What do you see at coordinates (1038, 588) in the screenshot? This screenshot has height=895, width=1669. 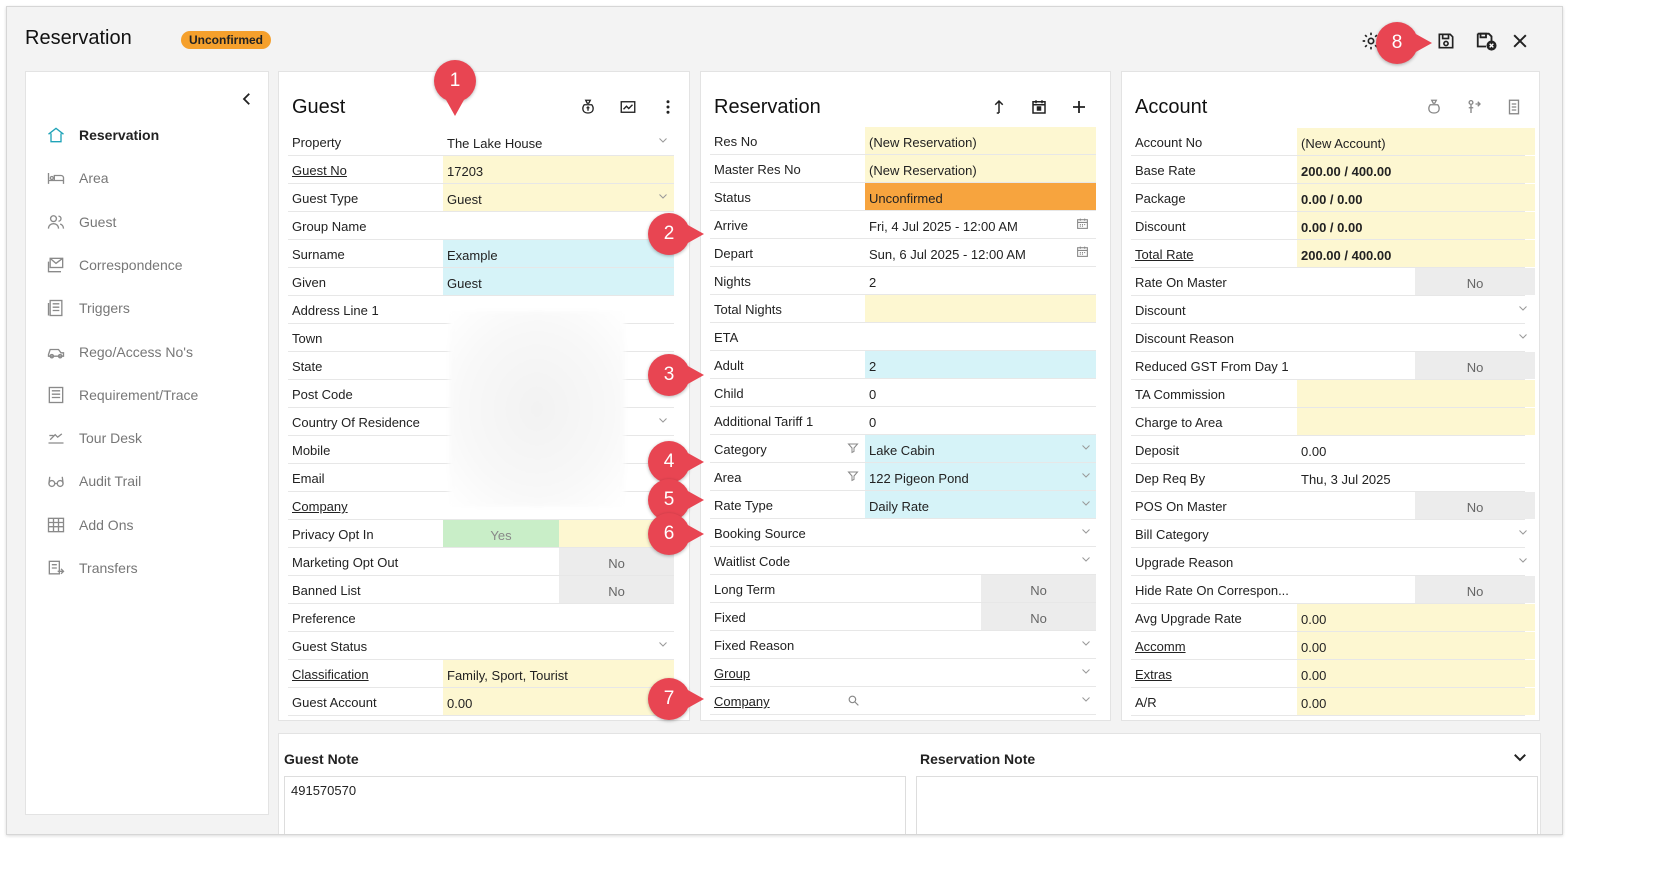 I see `long-term-field: No` at bounding box center [1038, 588].